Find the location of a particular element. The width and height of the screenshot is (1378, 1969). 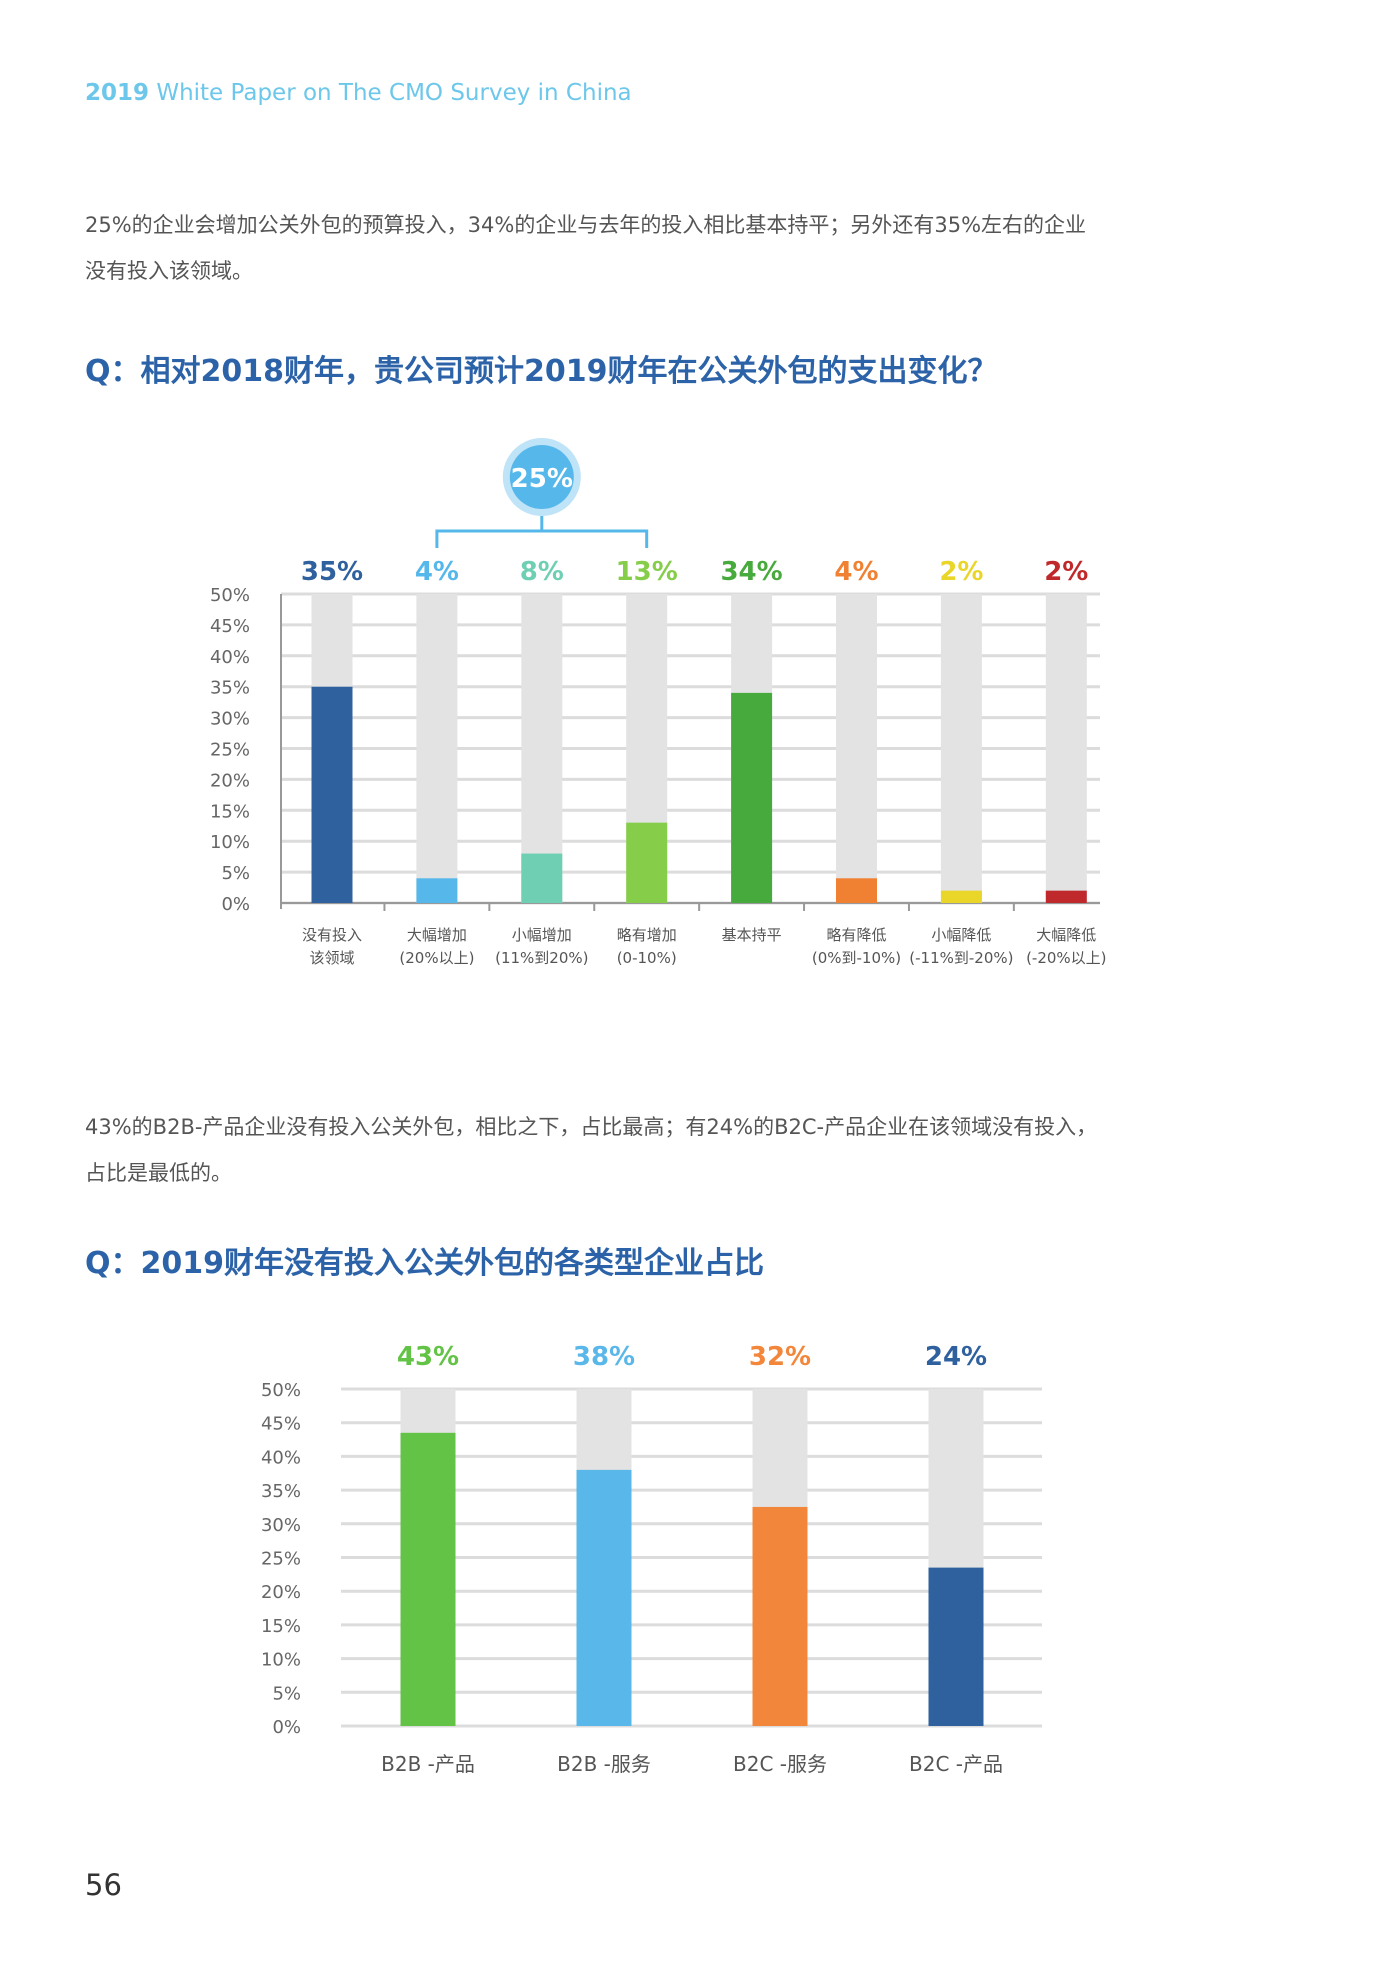

category-label: (20%以上) is located at coordinates (436, 958).